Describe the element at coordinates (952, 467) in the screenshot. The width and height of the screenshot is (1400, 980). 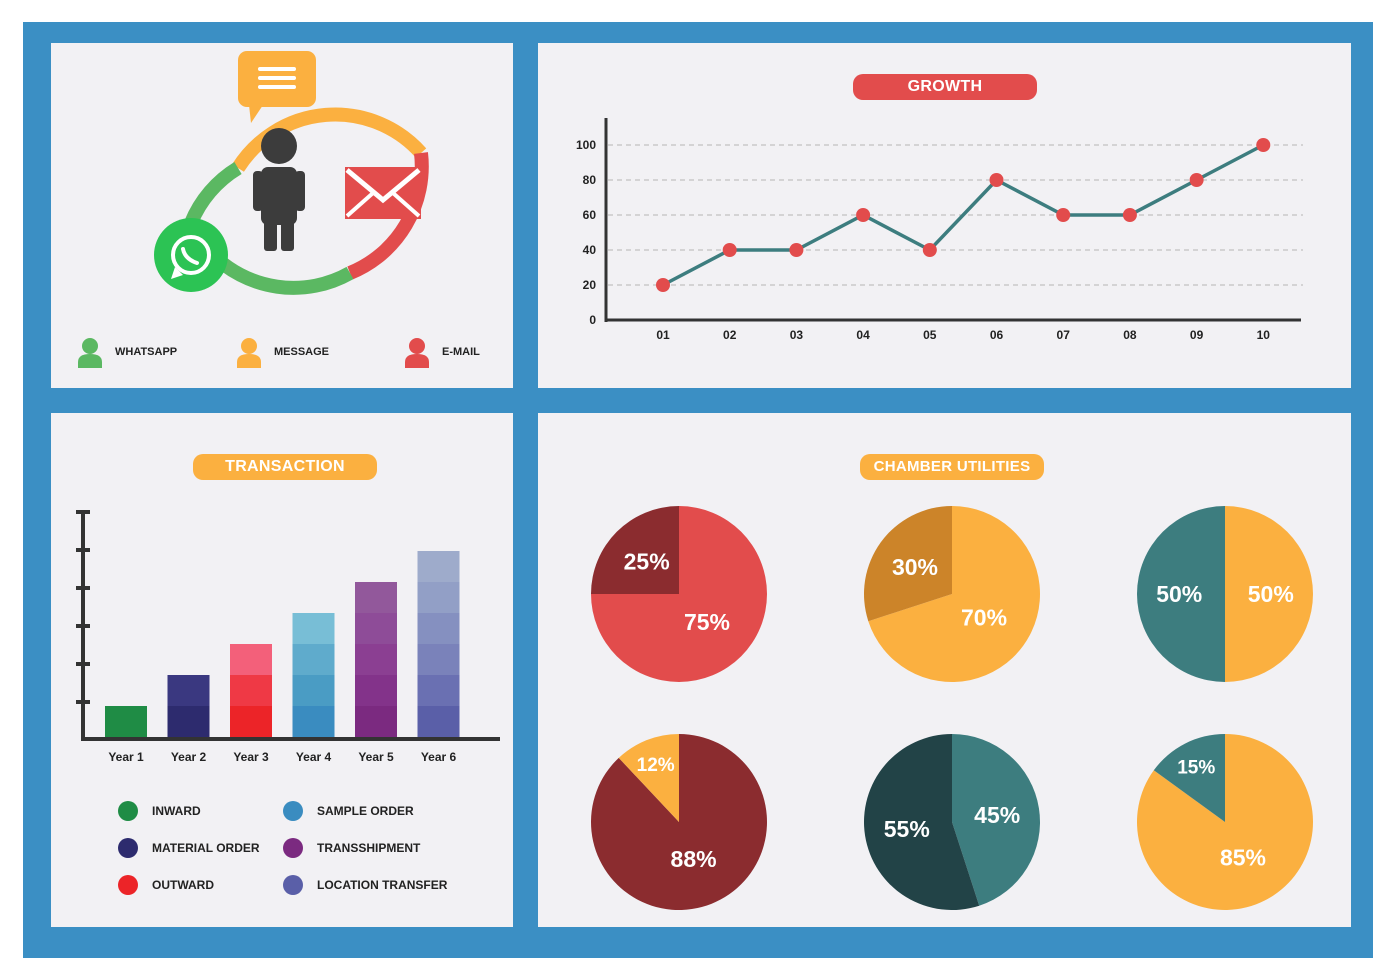
I see `chamber-title: CHAMBER UTILITIES` at that location.